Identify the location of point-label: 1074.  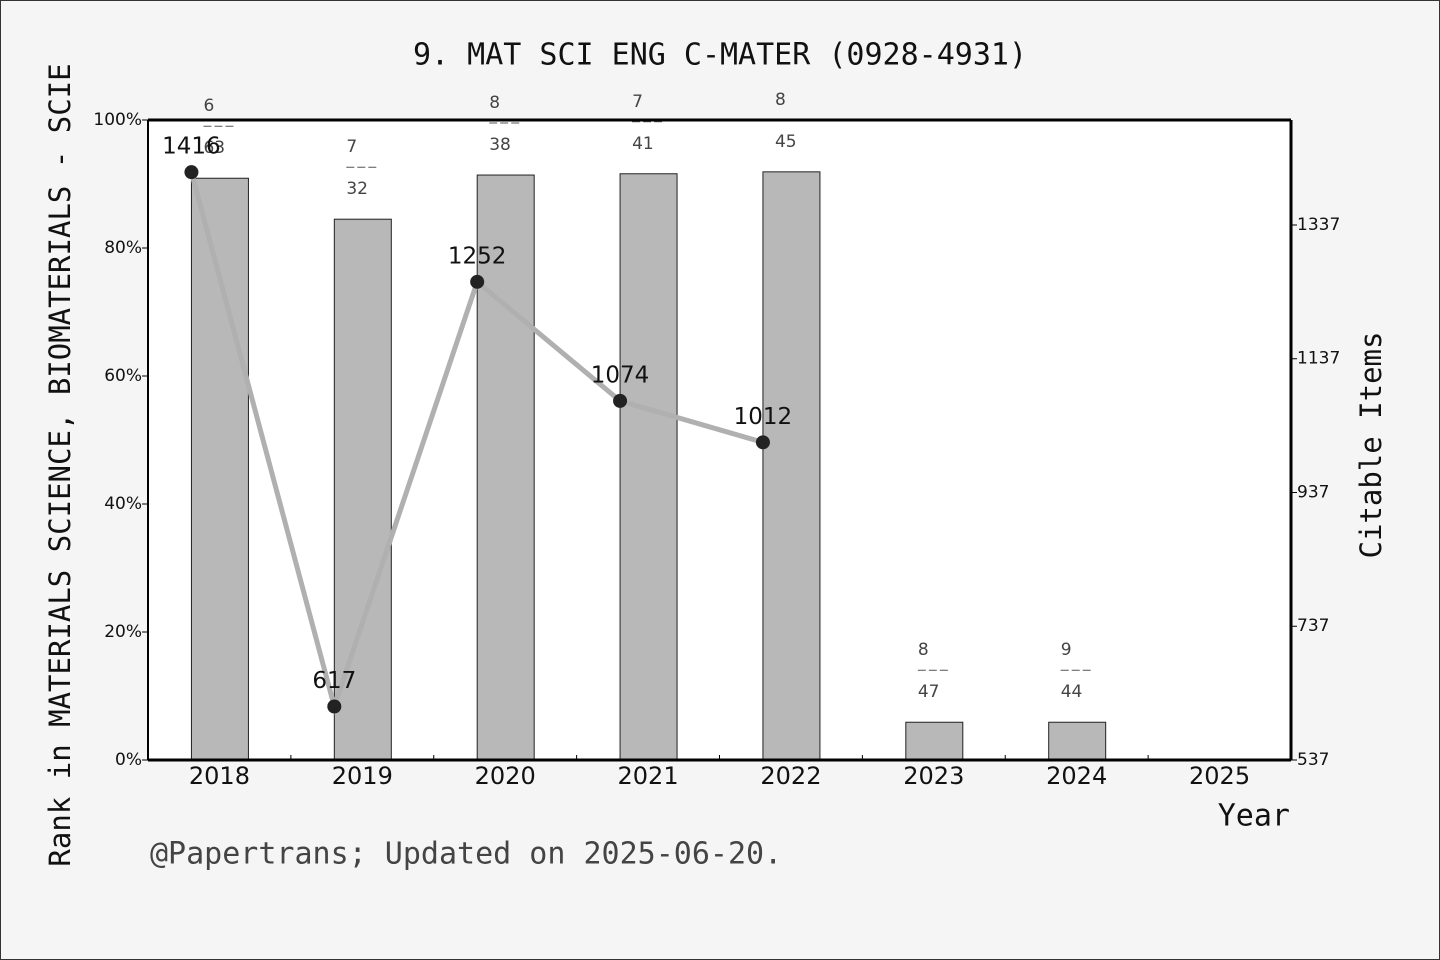
(620, 375).